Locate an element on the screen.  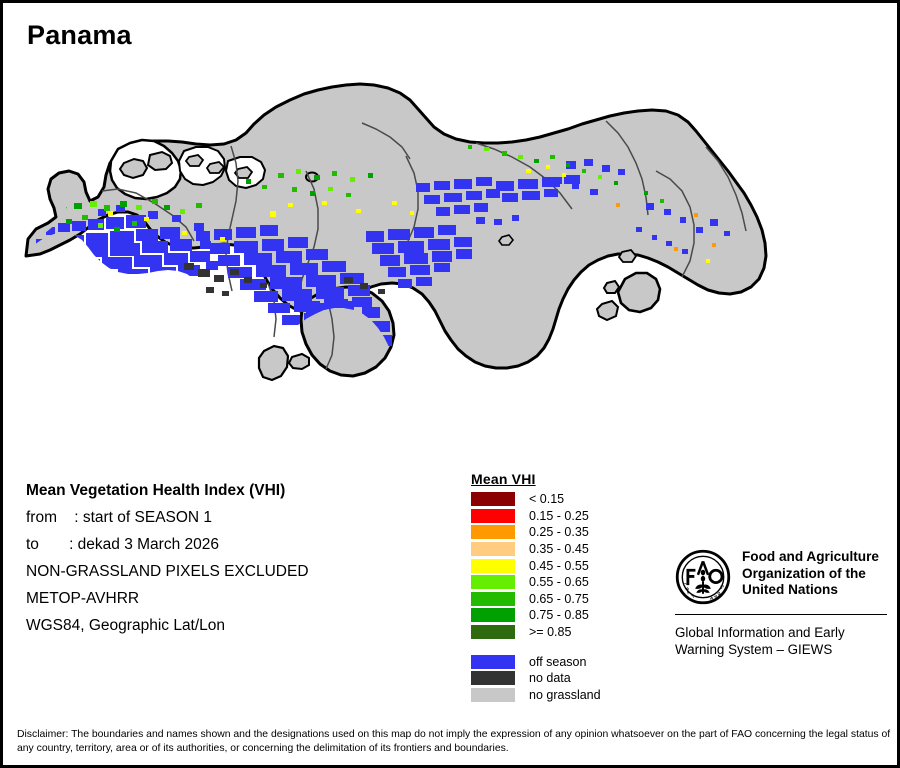
island-taboga is located at coordinates (506, 240).